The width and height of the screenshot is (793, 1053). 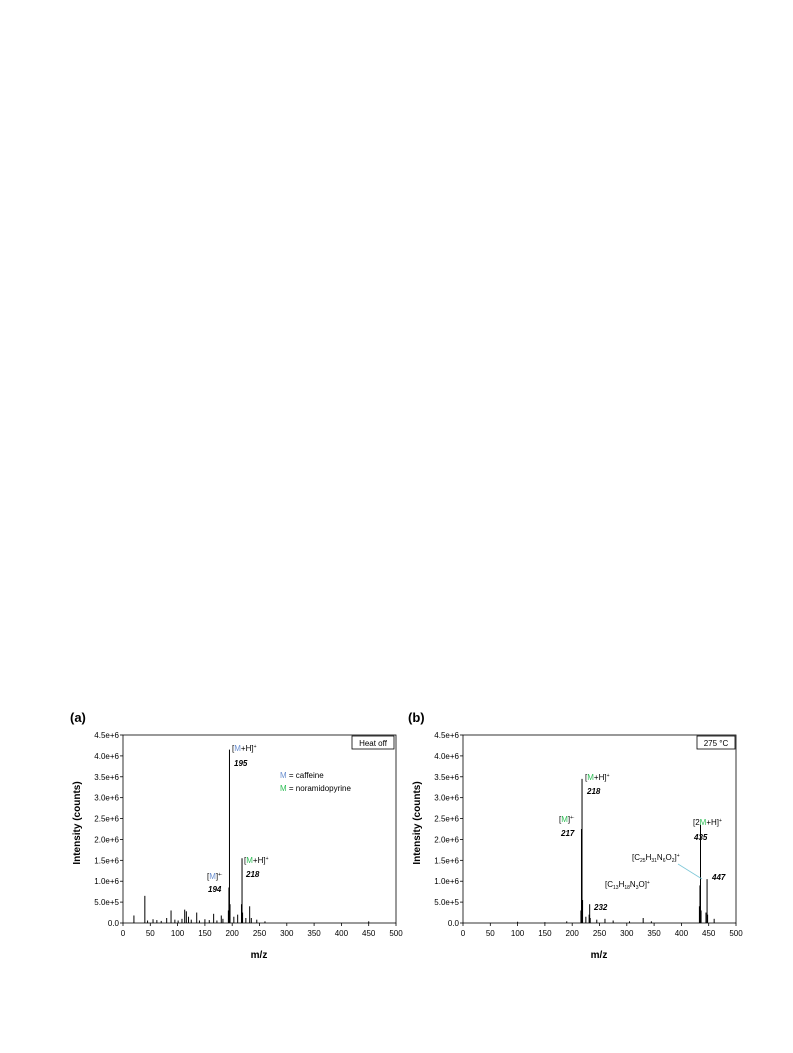 I want to click on condition-box: Heat off, so click(x=373, y=742).